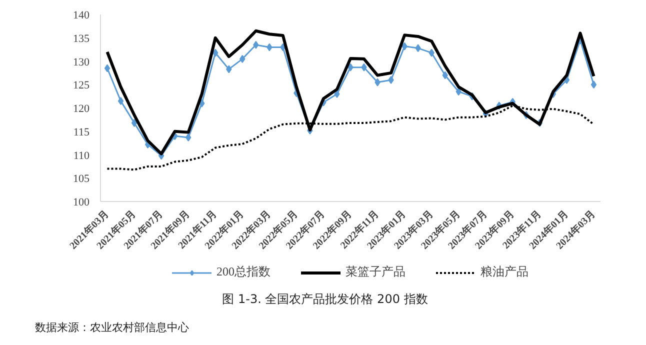  Describe the element at coordinates (81, 62) in the screenshot. I see `y-tick-label: 130` at that location.